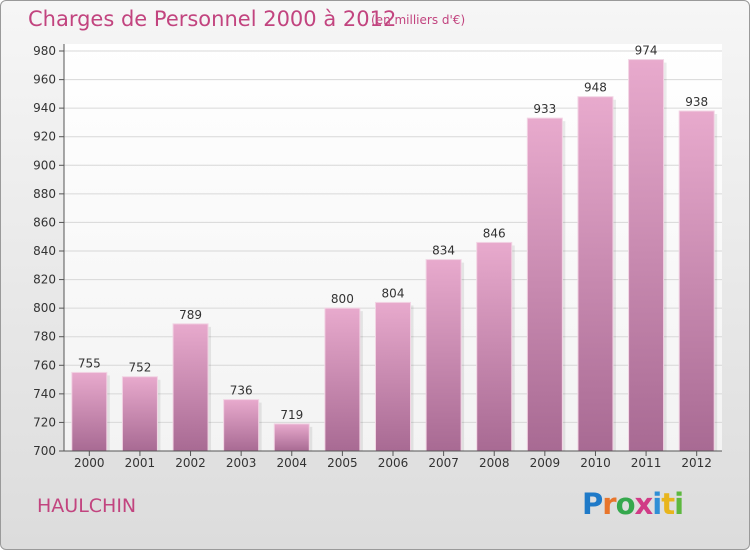 Image resolution: width=750 pixels, height=550 pixels. Describe the element at coordinates (644, 504) in the screenshot. I see `logo-letter: x` at that location.